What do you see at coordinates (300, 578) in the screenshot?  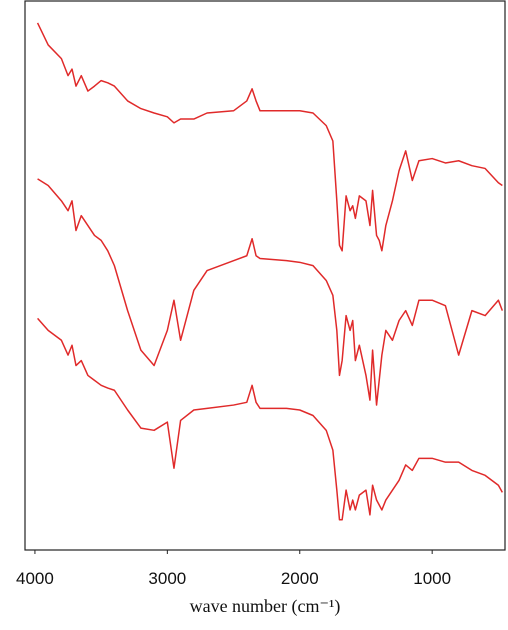 I see `x-tick-label: 2000` at bounding box center [300, 578].